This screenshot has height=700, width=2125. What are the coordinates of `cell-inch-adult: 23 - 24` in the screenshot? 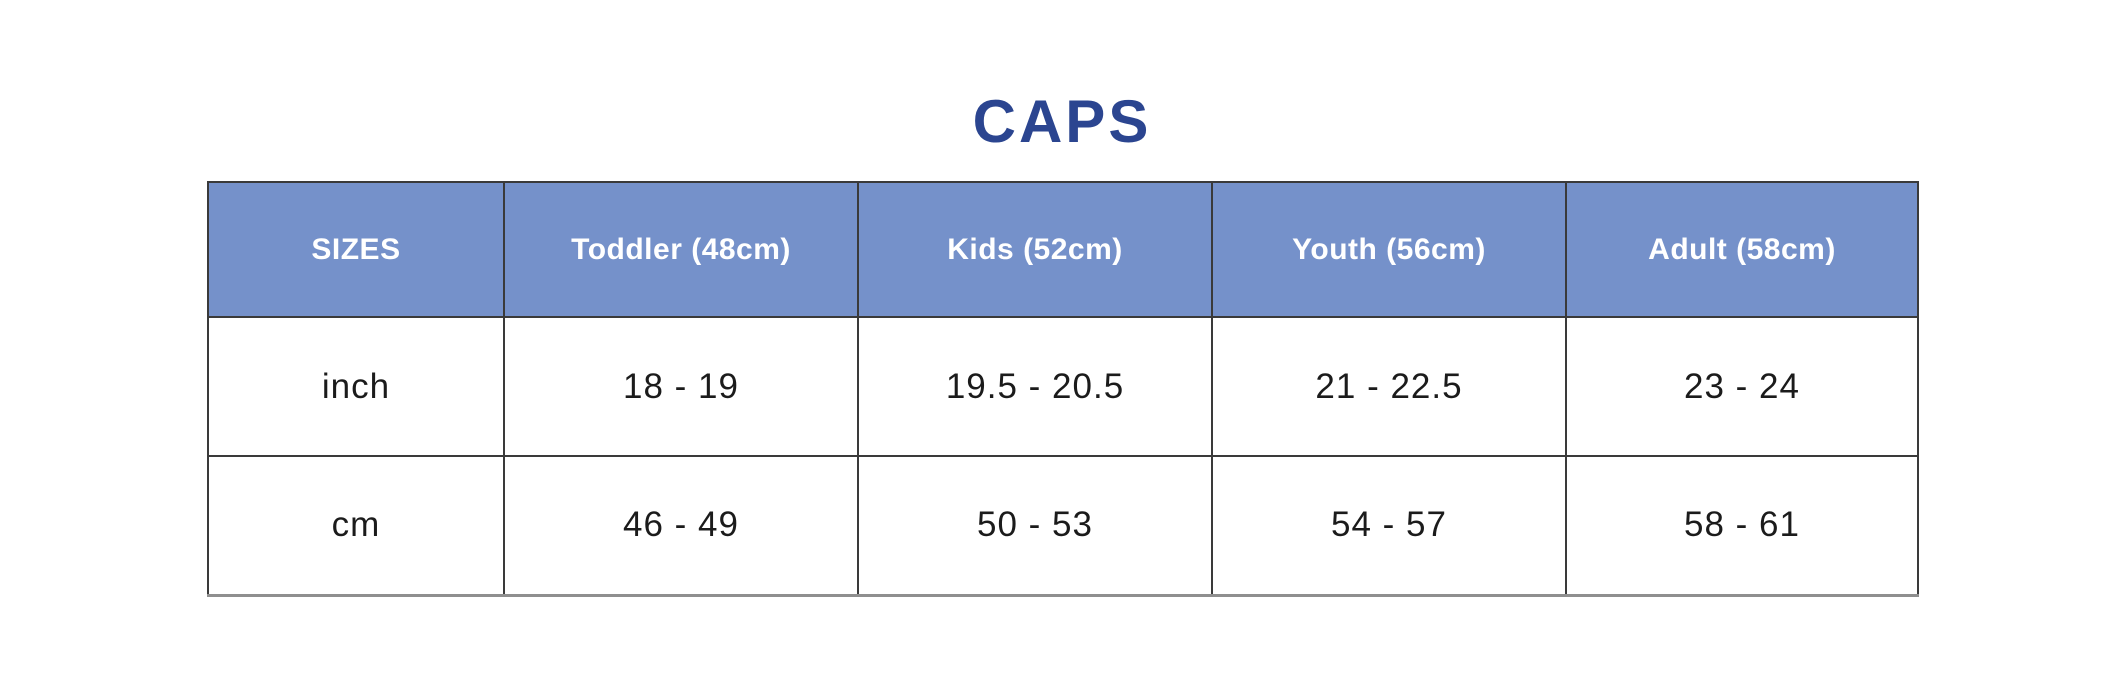 It's located at (1742, 386).